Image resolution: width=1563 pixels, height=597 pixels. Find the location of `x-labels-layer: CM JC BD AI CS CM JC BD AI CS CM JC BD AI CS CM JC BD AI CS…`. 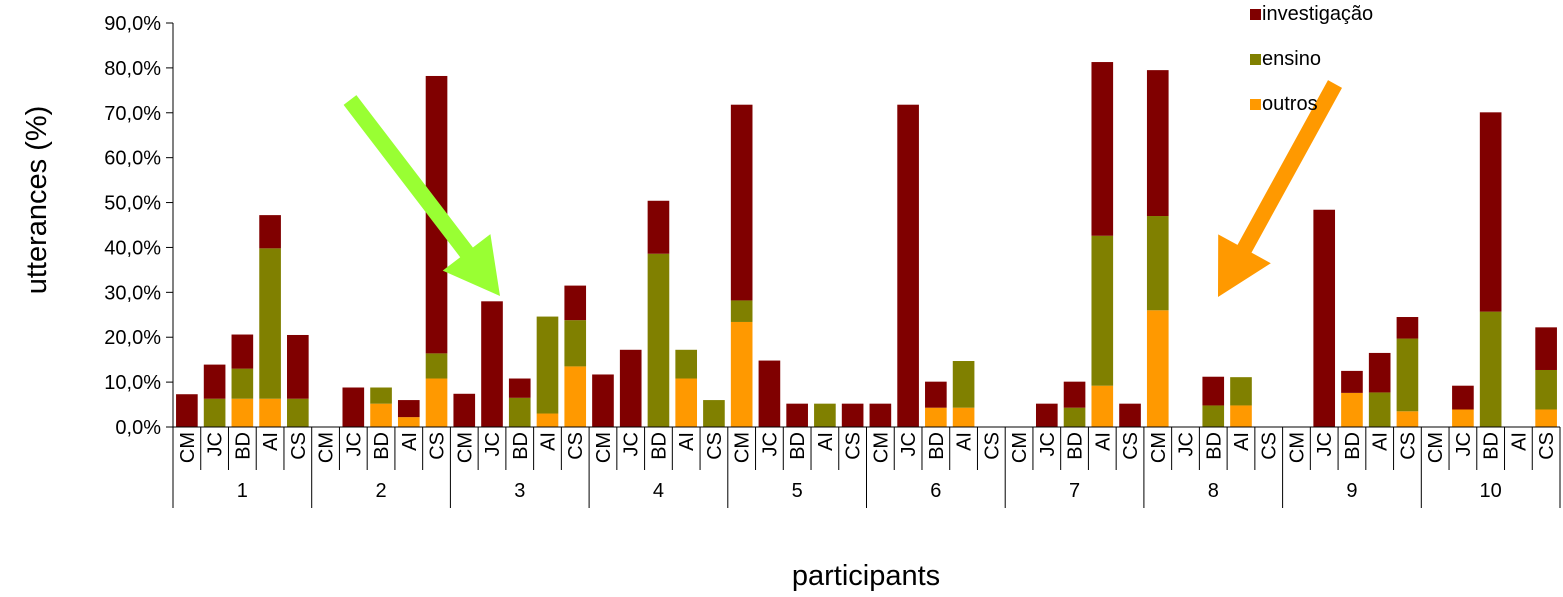

x-labels-layer: CM JC BD AI CS CM JC BD AI CS CM JC BD AI CS CM JC BD AI CS… is located at coordinates (867, 467).